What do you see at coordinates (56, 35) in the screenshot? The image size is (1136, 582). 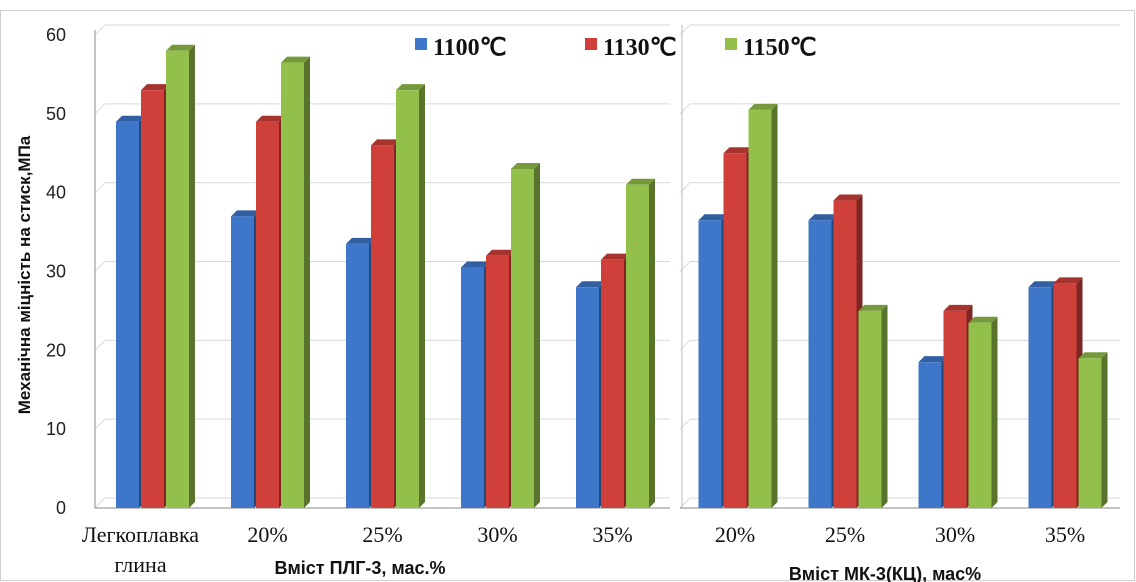 I see `y-tick-label: 60` at bounding box center [56, 35].